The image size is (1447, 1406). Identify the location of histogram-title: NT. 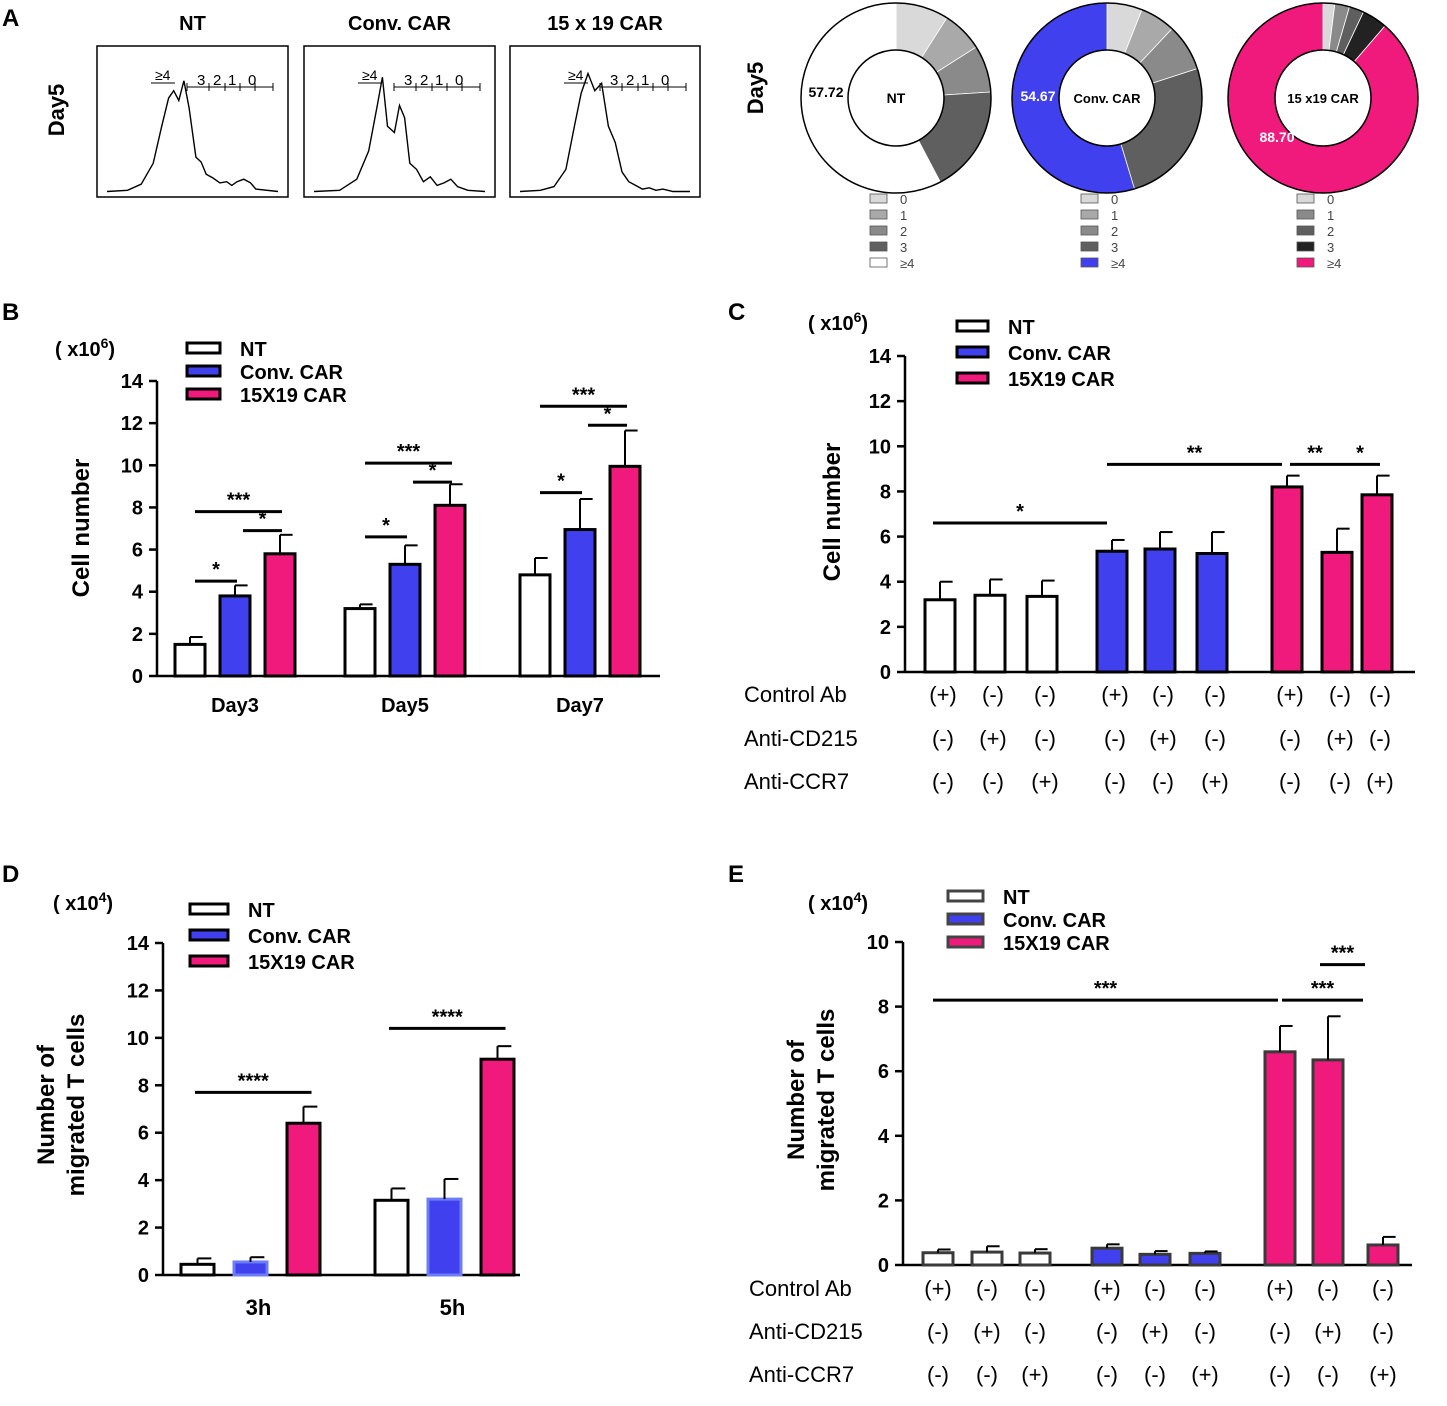
(192, 24).